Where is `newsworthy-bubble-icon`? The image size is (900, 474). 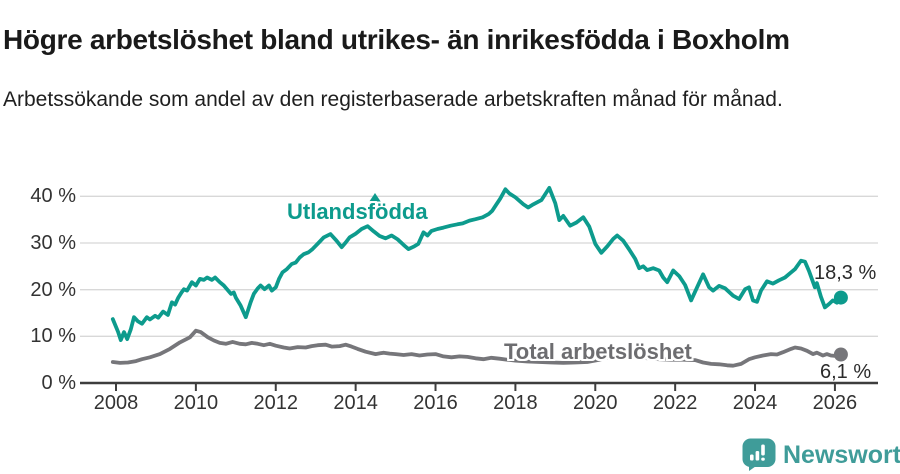
newsworthy-bubble-icon is located at coordinates (759, 454).